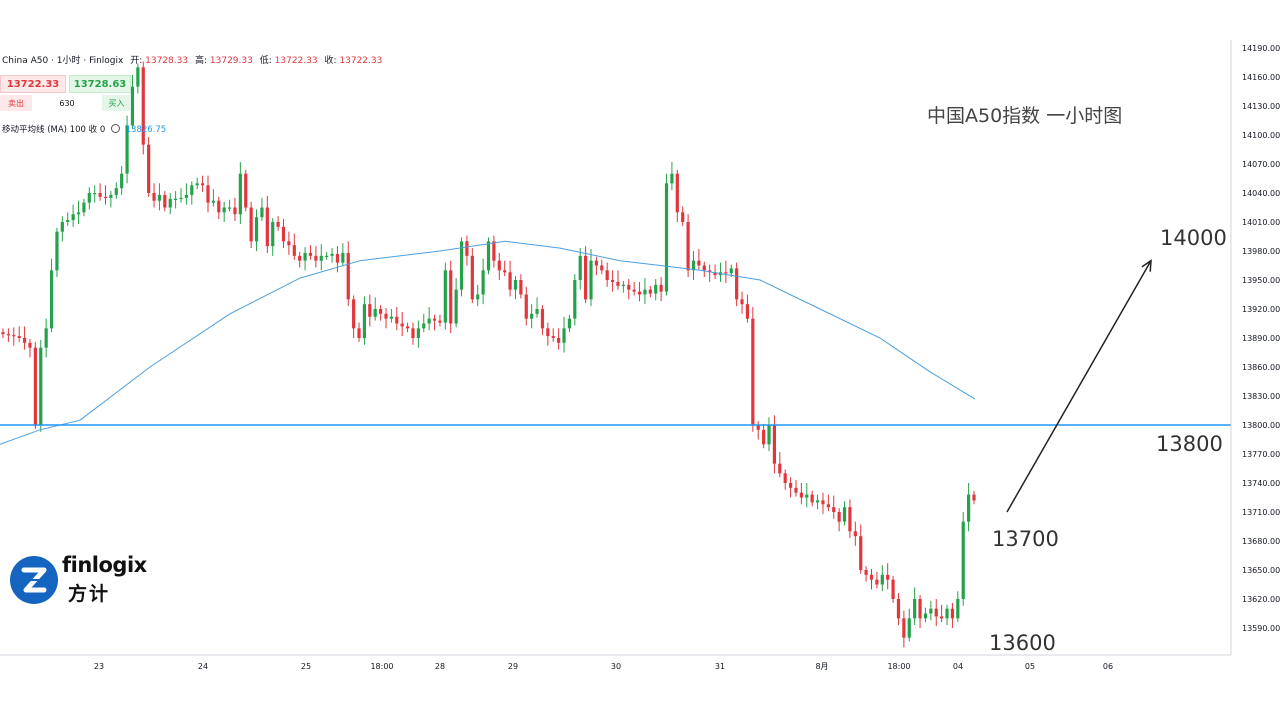  I want to click on ma-legend: 移动平均线 (MA) 100 收 0 13826.75, so click(84, 129).